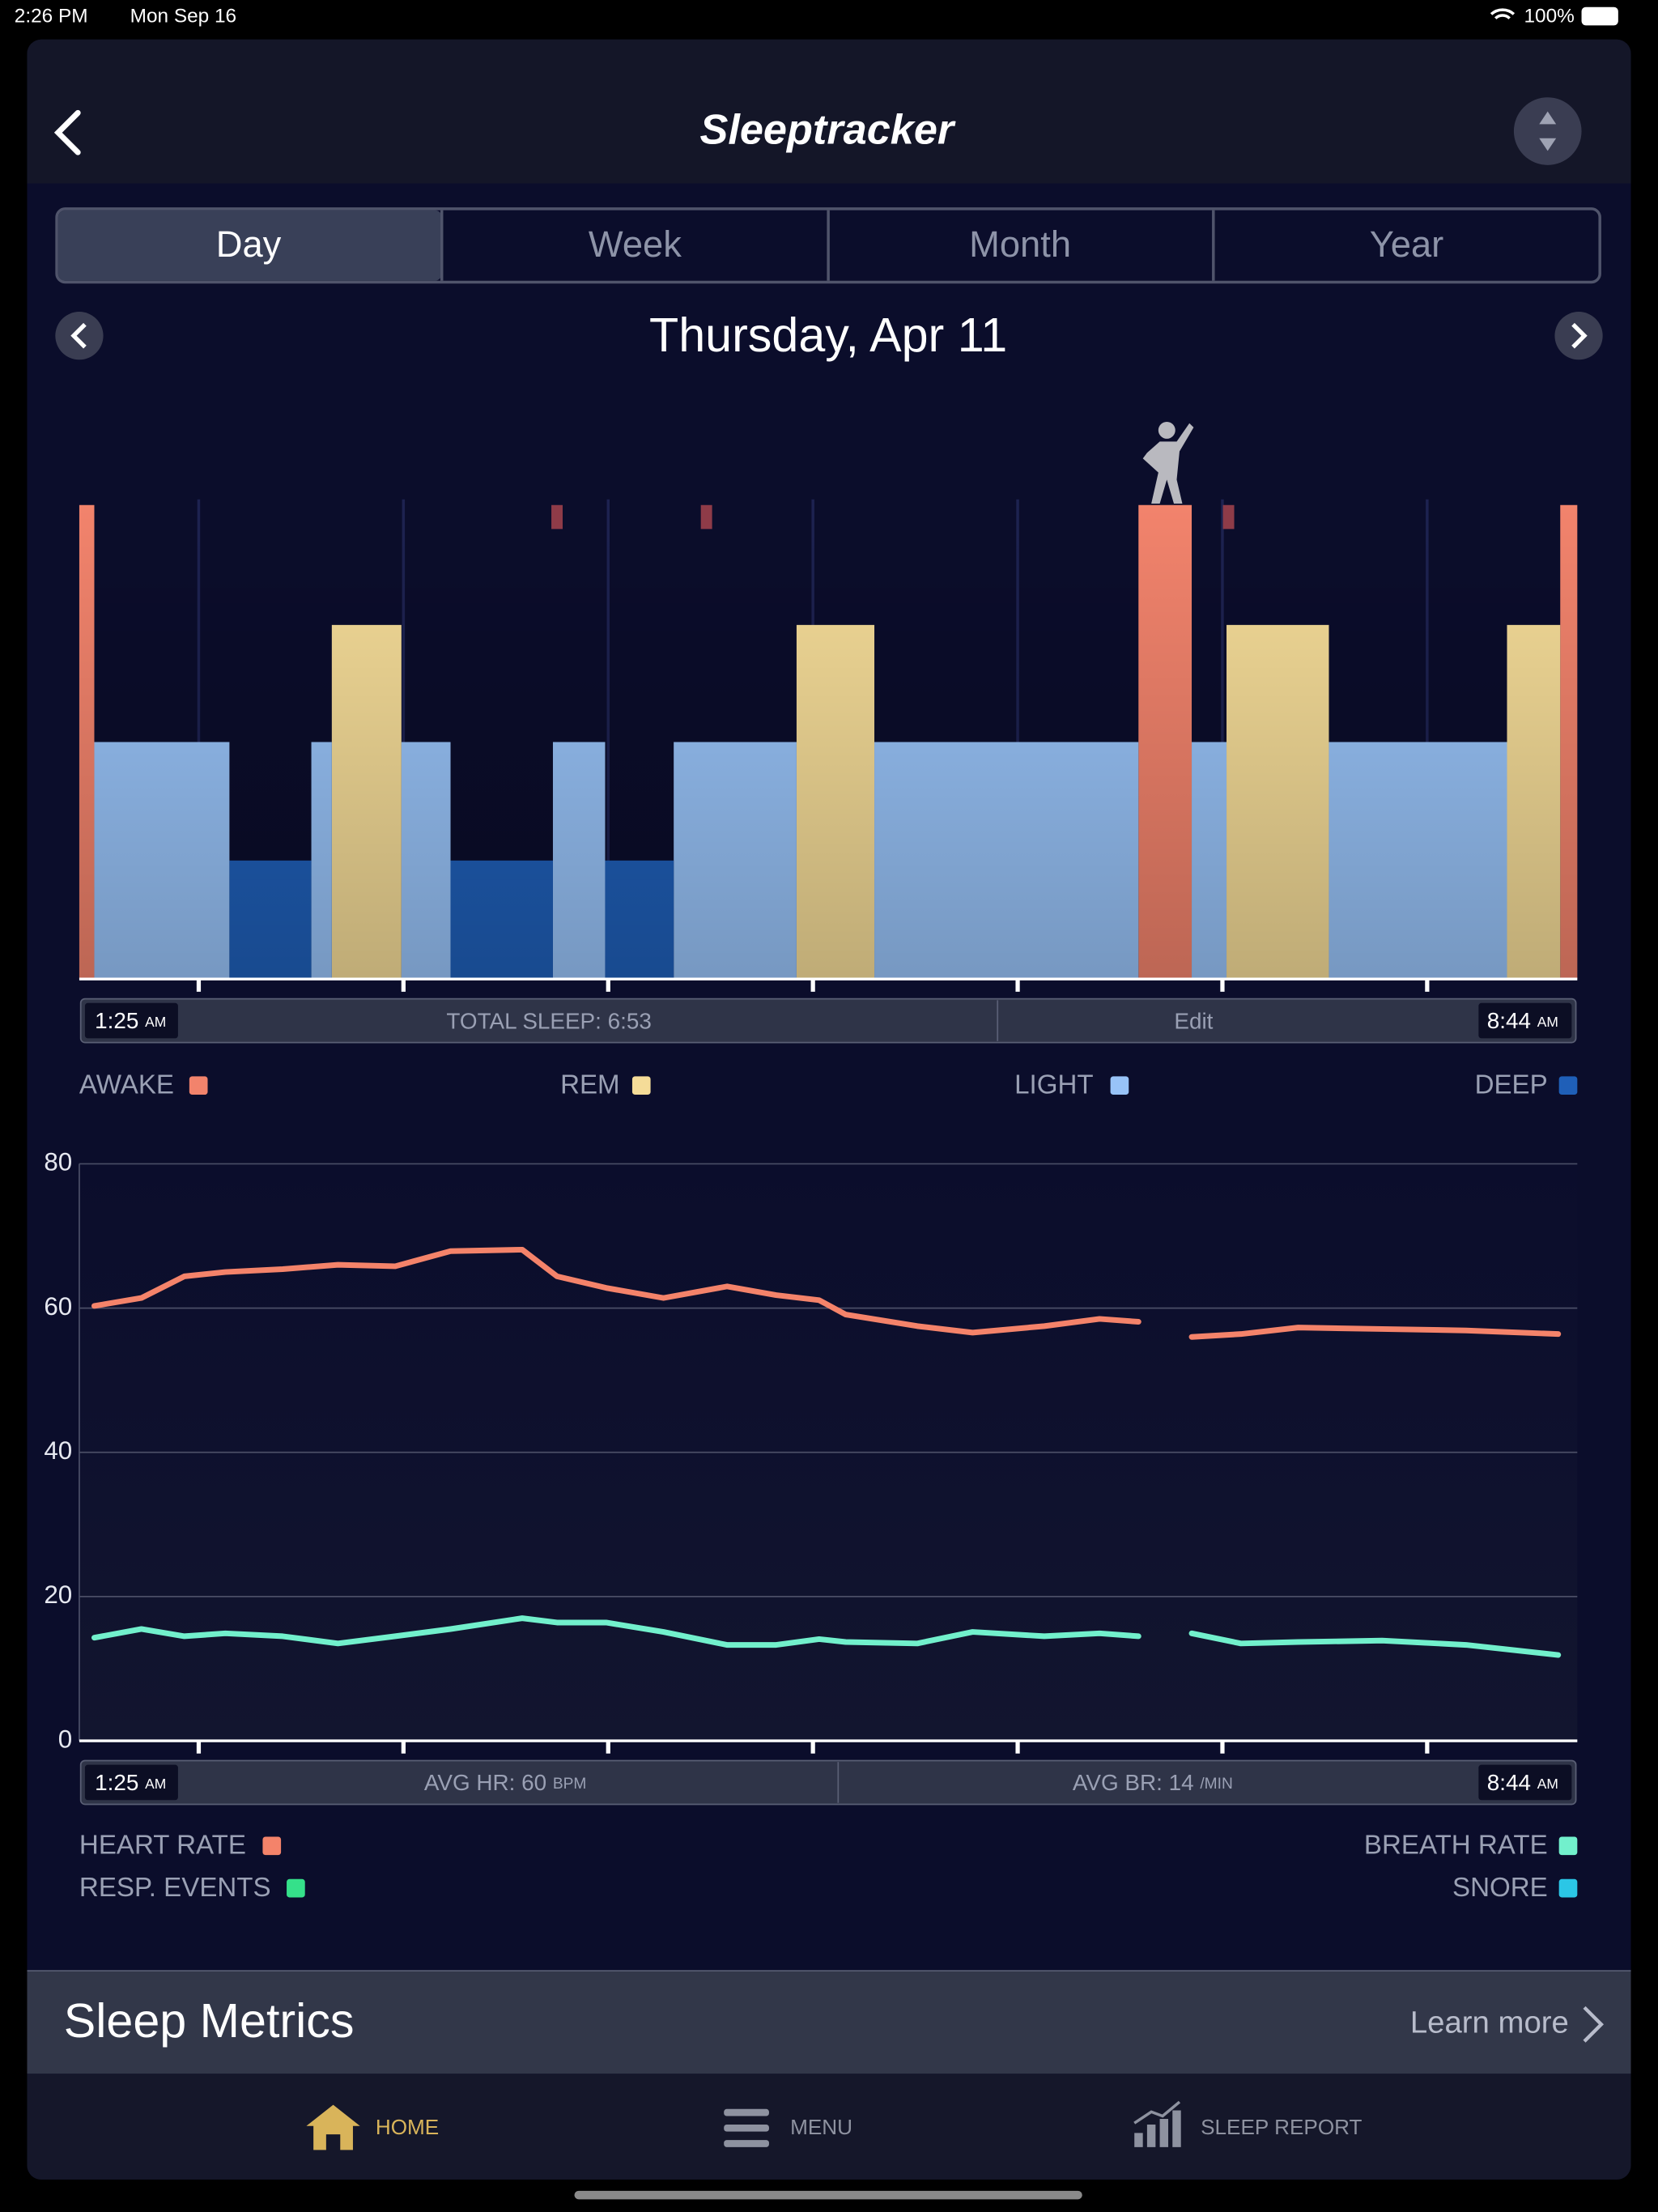 This screenshot has height=2212, width=1658. Describe the element at coordinates (1549, 16) in the screenshot. I see `status-battery: 100%` at that location.